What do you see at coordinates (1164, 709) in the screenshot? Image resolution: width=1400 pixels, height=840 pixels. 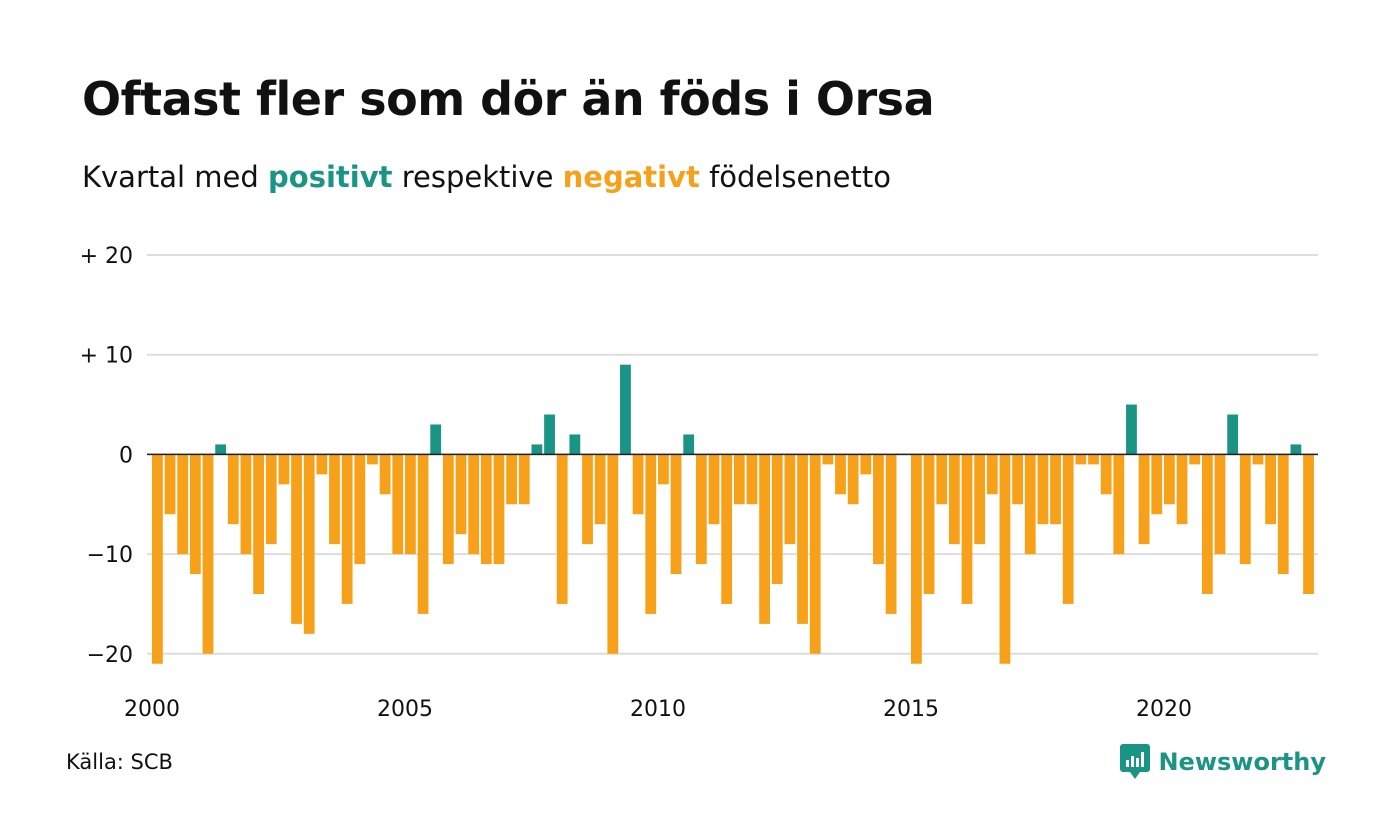 I see `x-tick-label: 2020` at bounding box center [1164, 709].